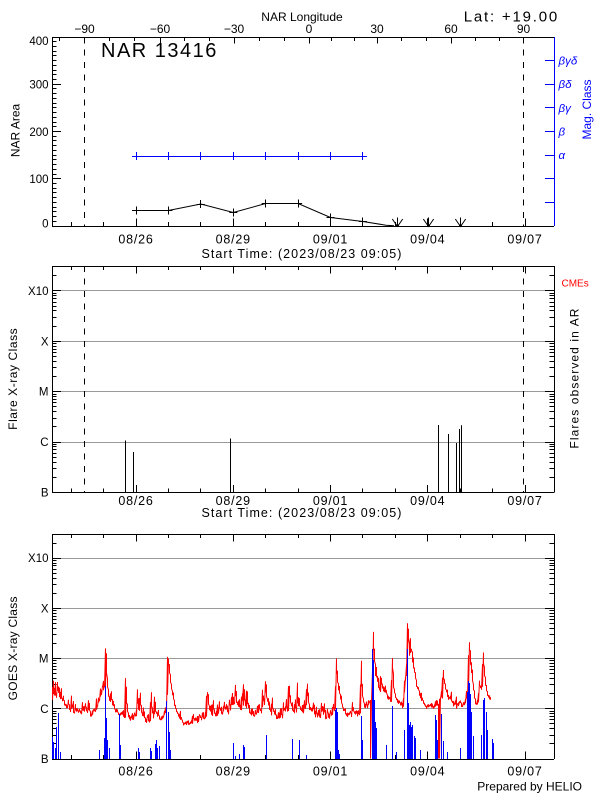 The width and height of the screenshot is (600, 800). What do you see at coordinates (575, 377) in the screenshot?
I see `svg-text: Flares observed in AR` at bounding box center [575, 377].